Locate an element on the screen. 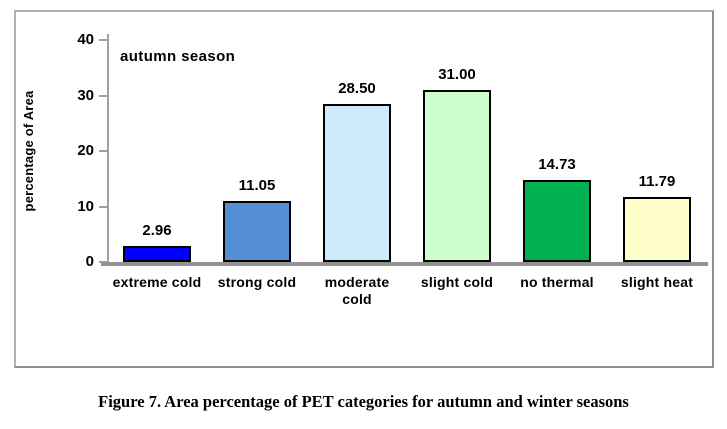 The image size is (727, 429). bar-strong-cold is located at coordinates (257, 231).